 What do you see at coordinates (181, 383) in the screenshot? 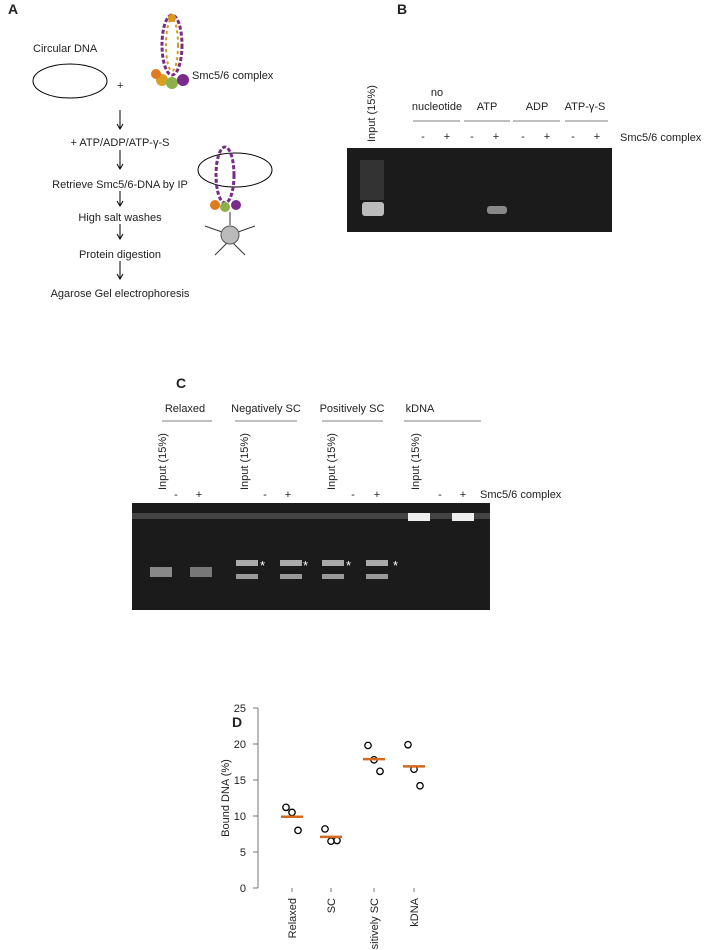
I see `panel-label: C` at bounding box center [181, 383].